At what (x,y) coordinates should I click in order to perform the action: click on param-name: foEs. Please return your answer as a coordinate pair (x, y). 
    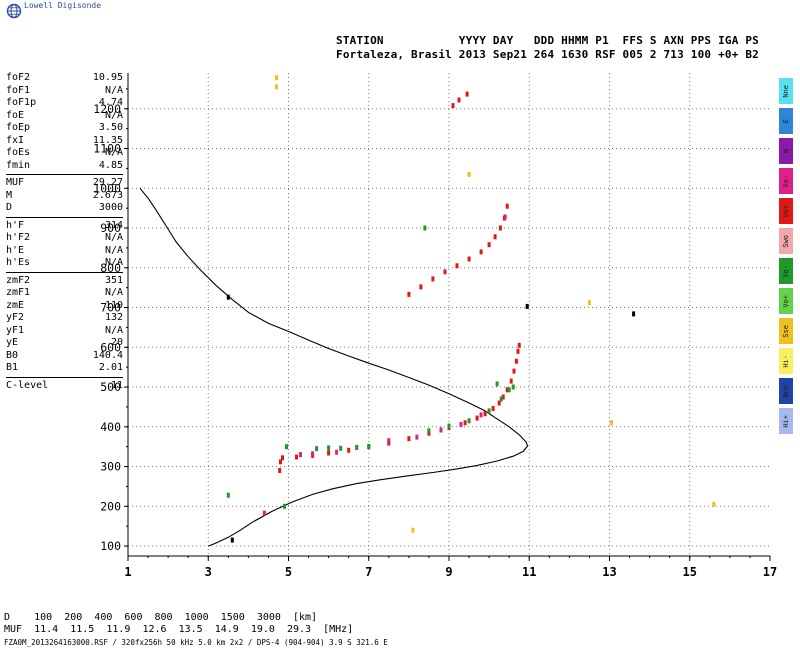
    Looking at the image, I should click on (18, 152).